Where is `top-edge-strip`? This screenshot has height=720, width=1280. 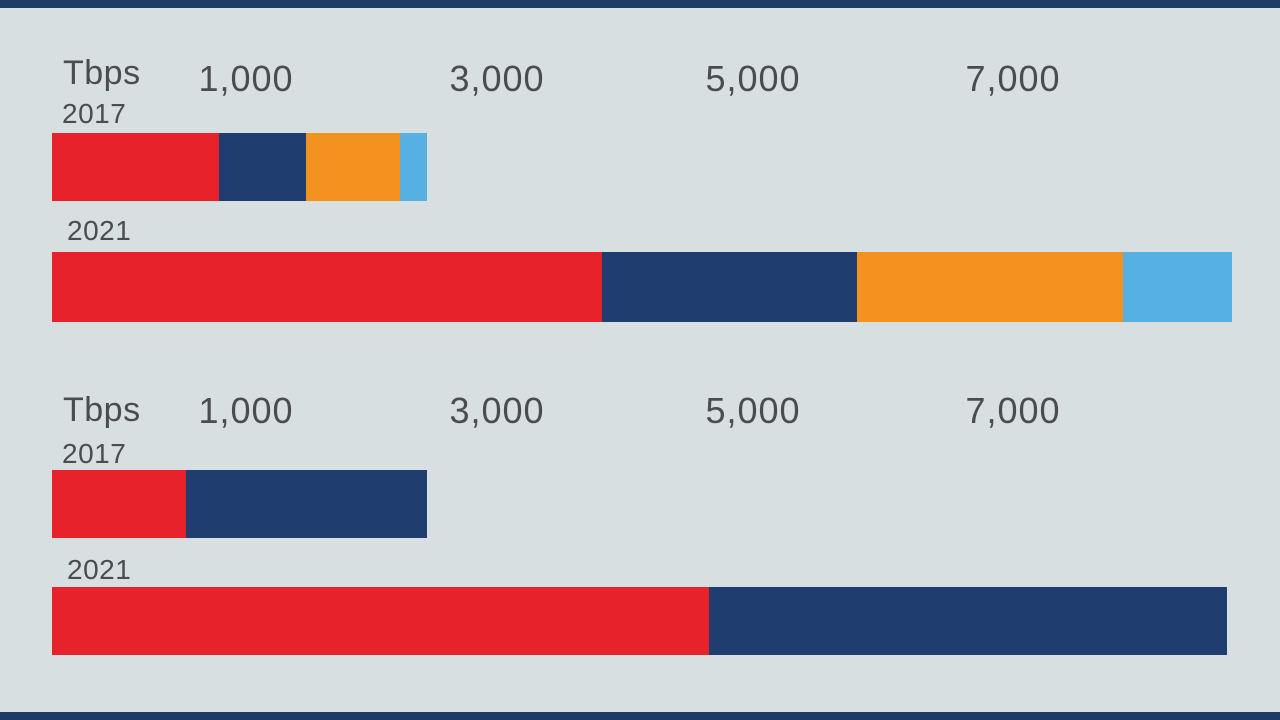 top-edge-strip is located at coordinates (640, 4).